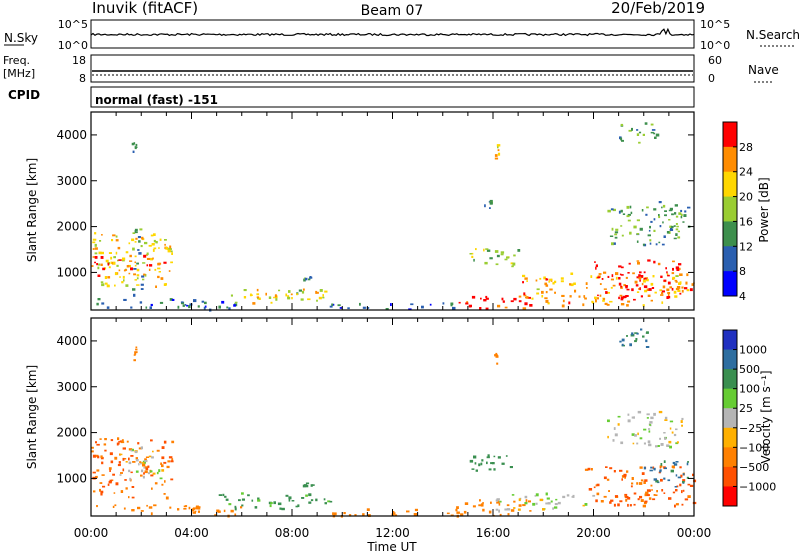  Describe the element at coordinates (746, 246) in the screenshot. I see `colorbar-tick-label: 12` at that location.